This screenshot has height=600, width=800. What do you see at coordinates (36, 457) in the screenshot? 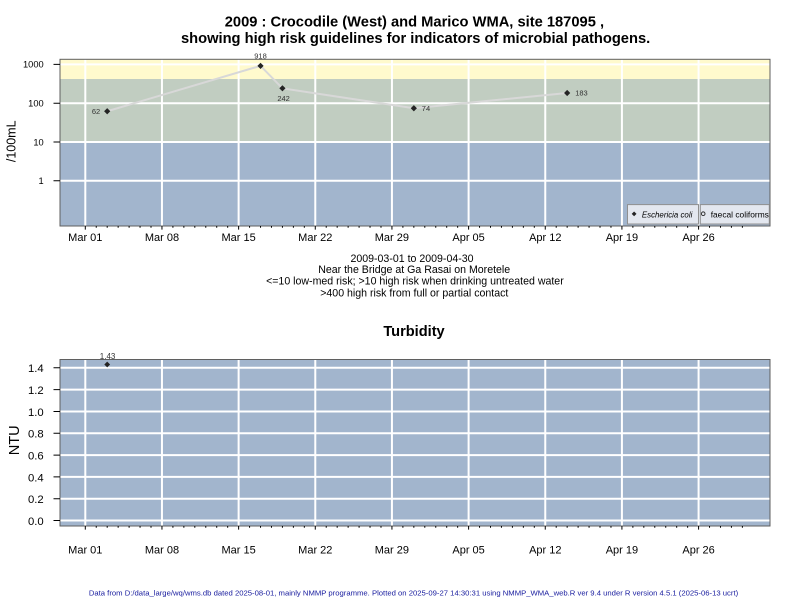
I see `svg-text: 0.6` at bounding box center [36, 457].